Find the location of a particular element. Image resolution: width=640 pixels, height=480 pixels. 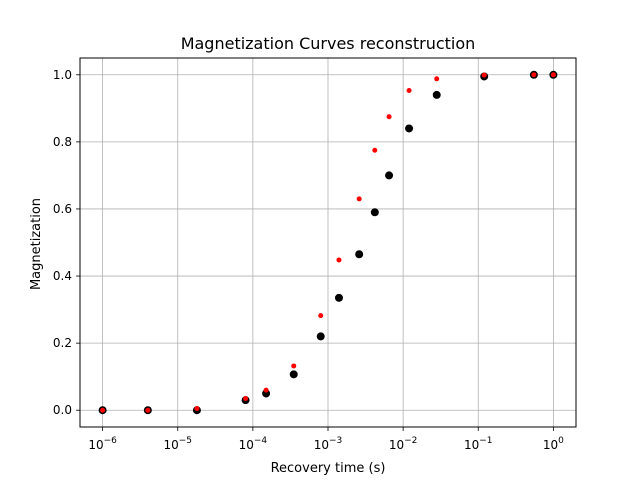

x-tick-label: 10⁰ is located at coordinates (553, 444).